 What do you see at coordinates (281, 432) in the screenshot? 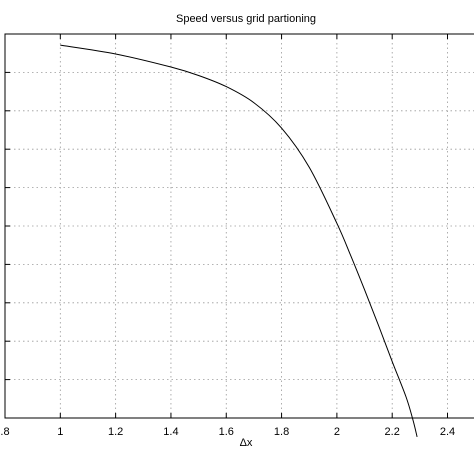
I see `x-tick-label: 1.8` at bounding box center [281, 432].